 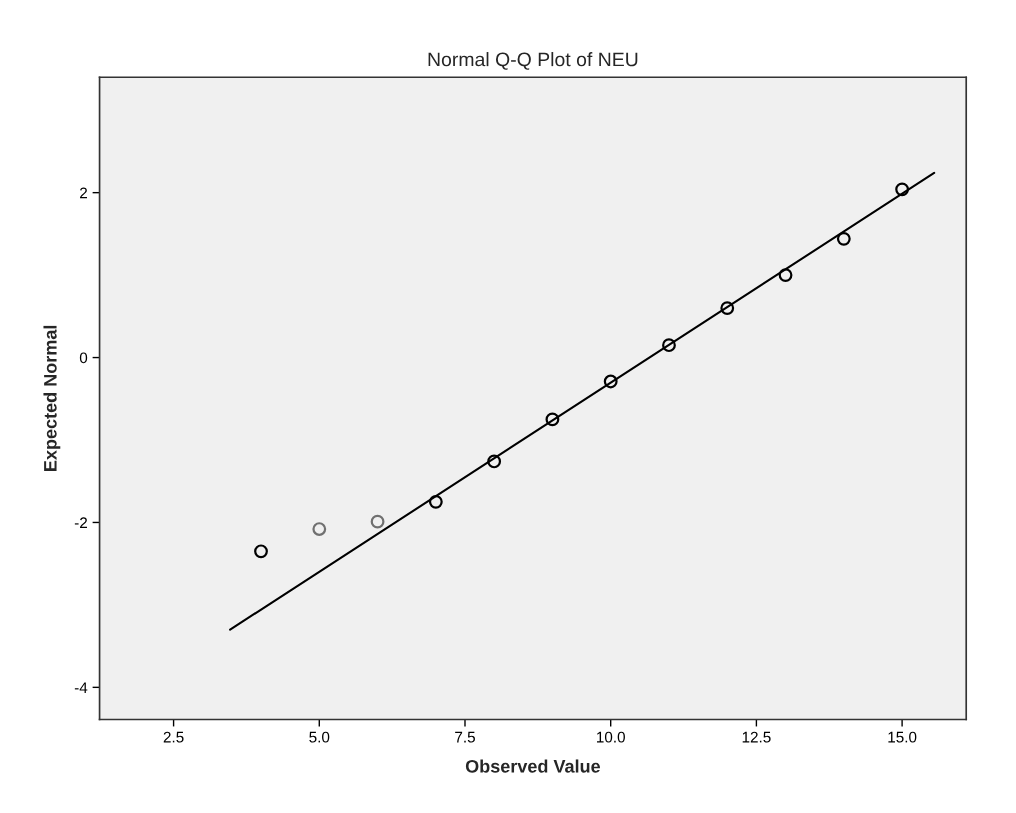 What do you see at coordinates (756, 737) in the screenshot?
I see `x-tick-label: 12.5` at bounding box center [756, 737].